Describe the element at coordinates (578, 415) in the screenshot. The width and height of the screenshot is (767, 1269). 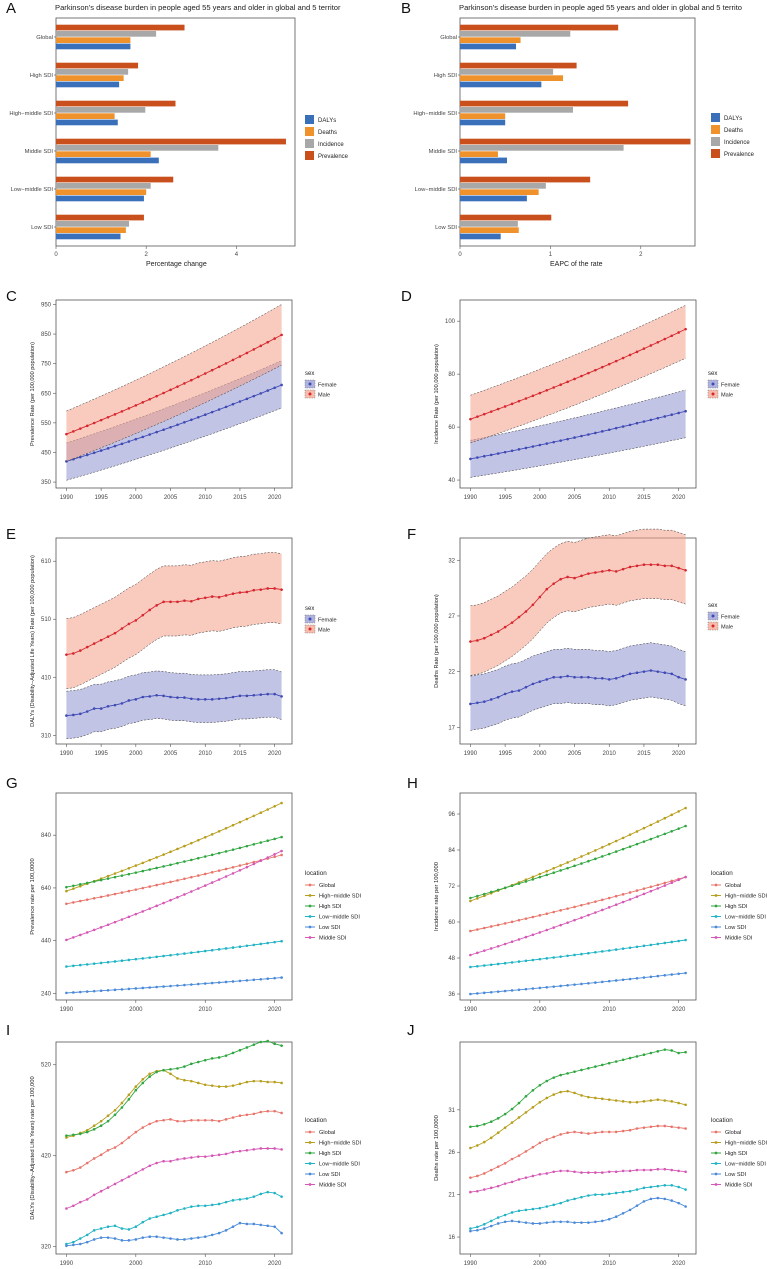
I see `ci-upper-line` at that location.